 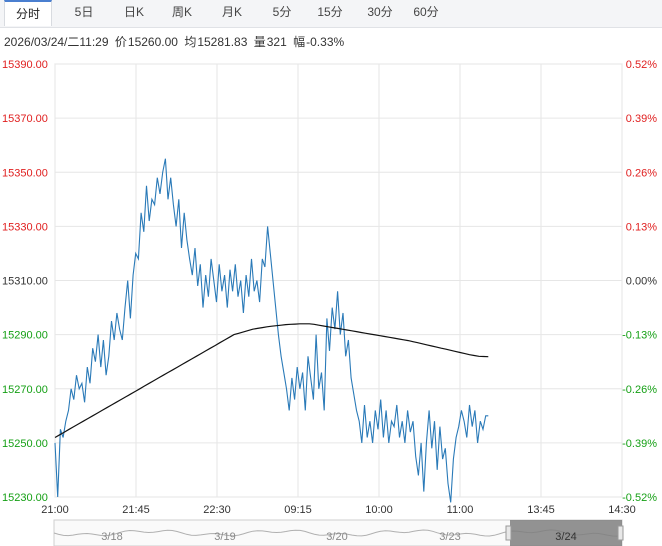 I want to click on navigator-selection, so click(x=566, y=533).